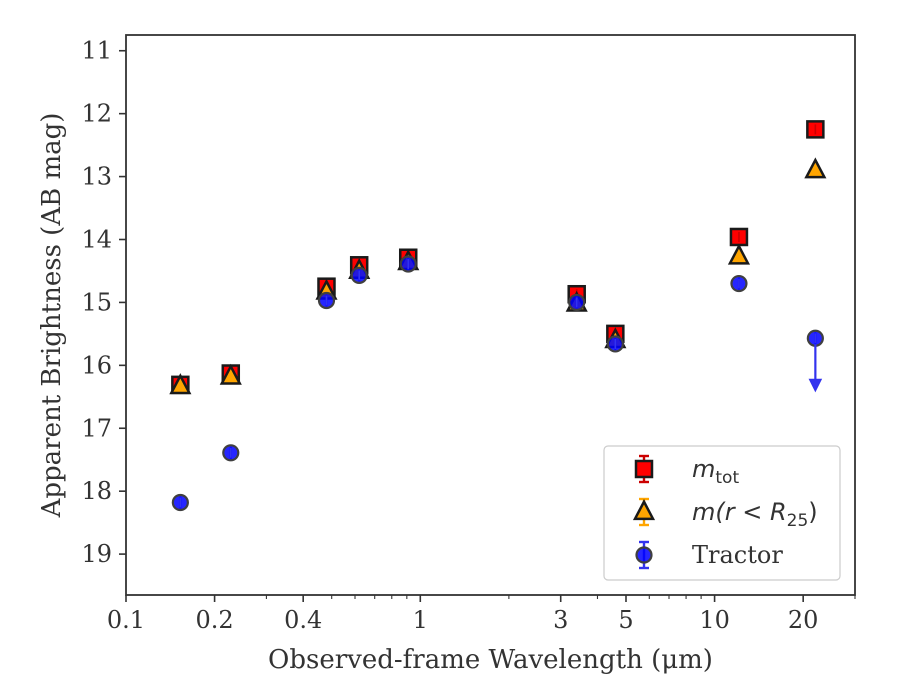  What do you see at coordinates (96, 428) in the screenshot?
I see `y-tick-label: 17` at bounding box center [96, 428].